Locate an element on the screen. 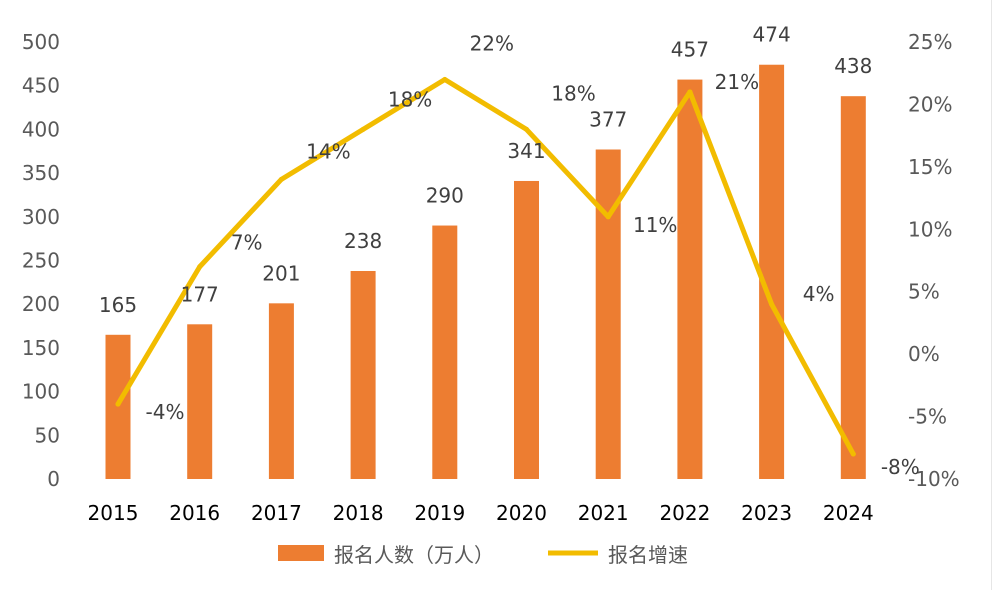 The height and width of the screenshot is (594, 994). line-value-label: 14% is located at coordinates (328, 151).